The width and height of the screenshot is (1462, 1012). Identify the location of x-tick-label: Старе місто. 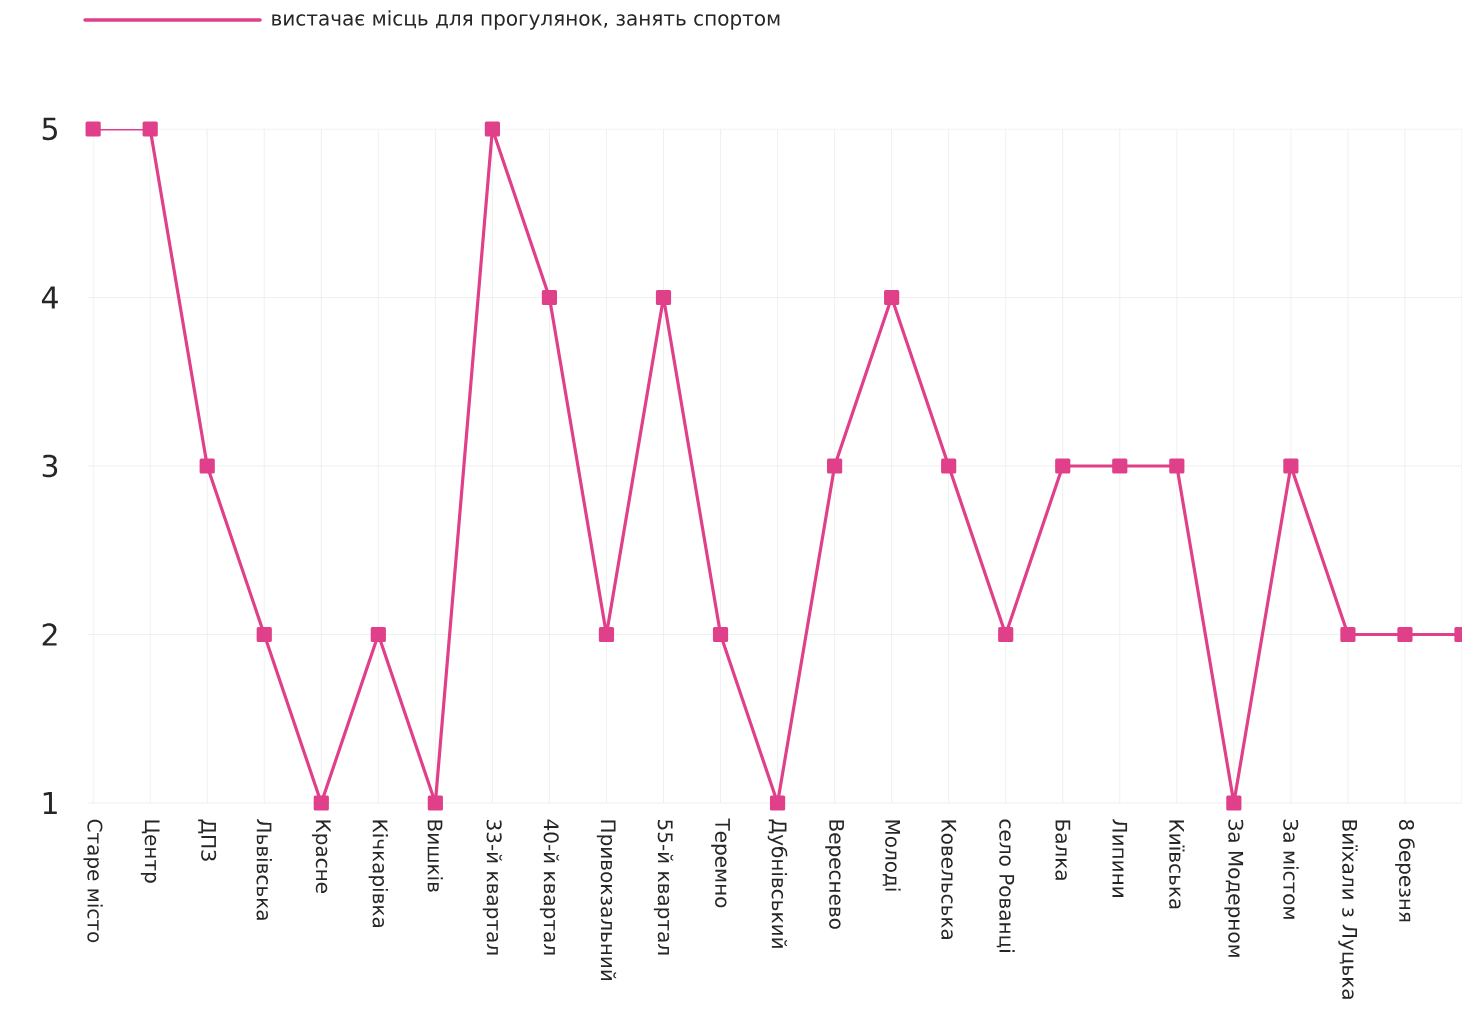
(93, 881).